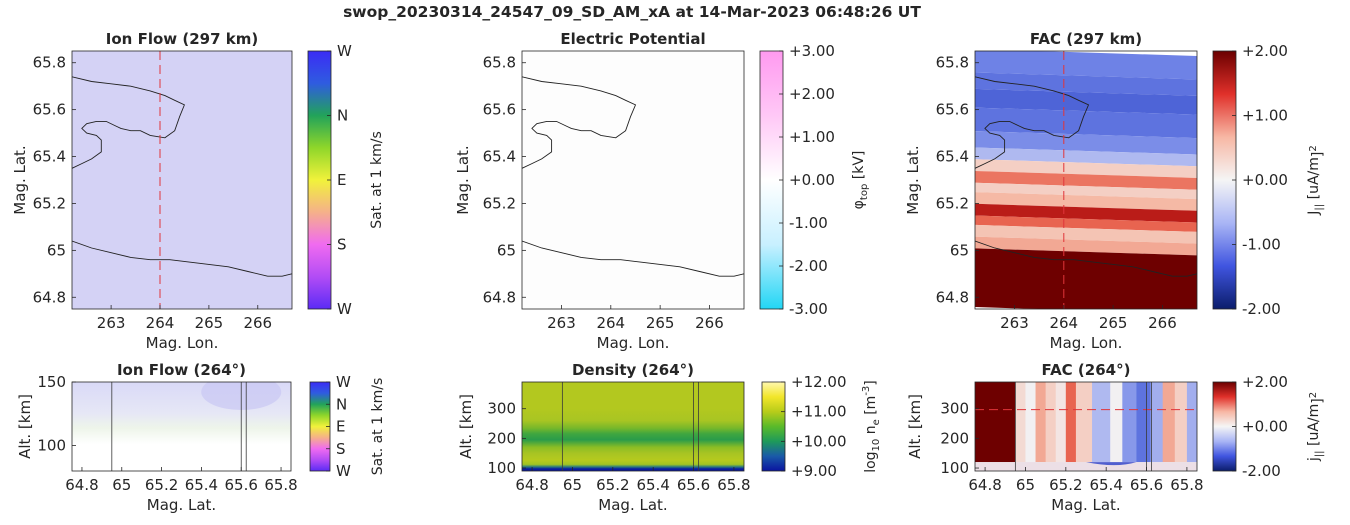  What do you see at coordinates (182, 39) in the screenshot?
I see `subplot-title: Ion Flow (297 km)` at bounding box center [182, 39].